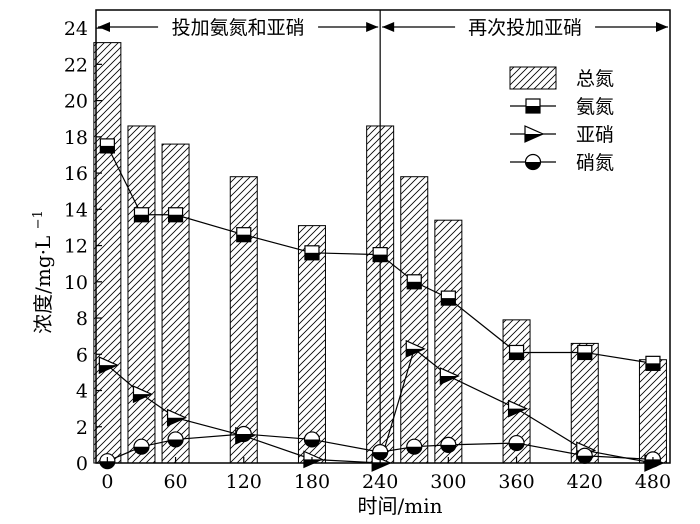 The image size is (700, 524). What do you see at coordinates (82, 392) in the screenshot?
I see `y-tick-label: 4` at bounding box center [82, 392].